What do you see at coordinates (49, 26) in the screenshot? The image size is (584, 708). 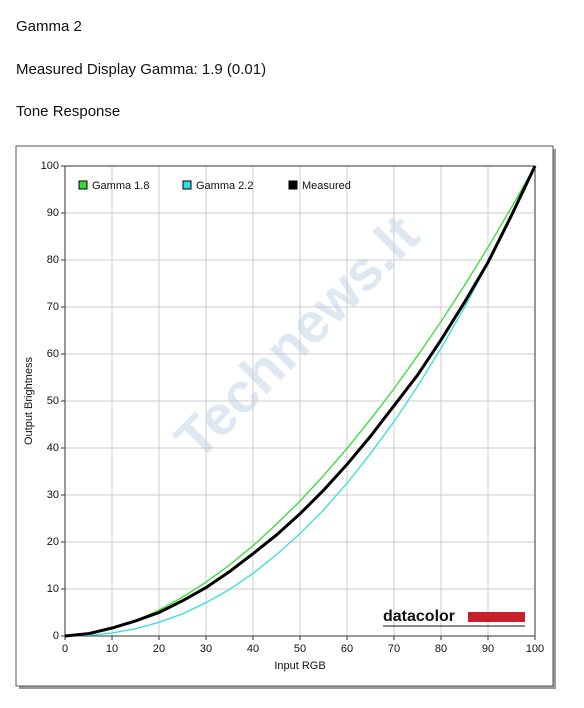 I see `heading: Gamma 2` at bounding box center [49, 26].